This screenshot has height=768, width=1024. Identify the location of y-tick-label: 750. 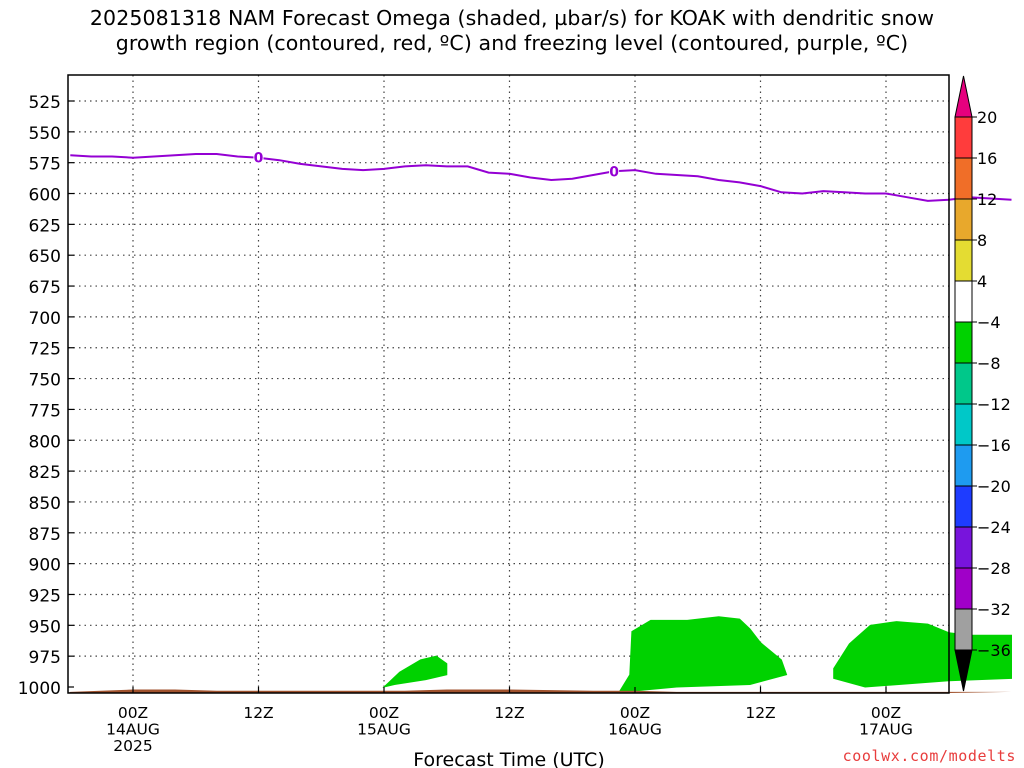
(45, 381).